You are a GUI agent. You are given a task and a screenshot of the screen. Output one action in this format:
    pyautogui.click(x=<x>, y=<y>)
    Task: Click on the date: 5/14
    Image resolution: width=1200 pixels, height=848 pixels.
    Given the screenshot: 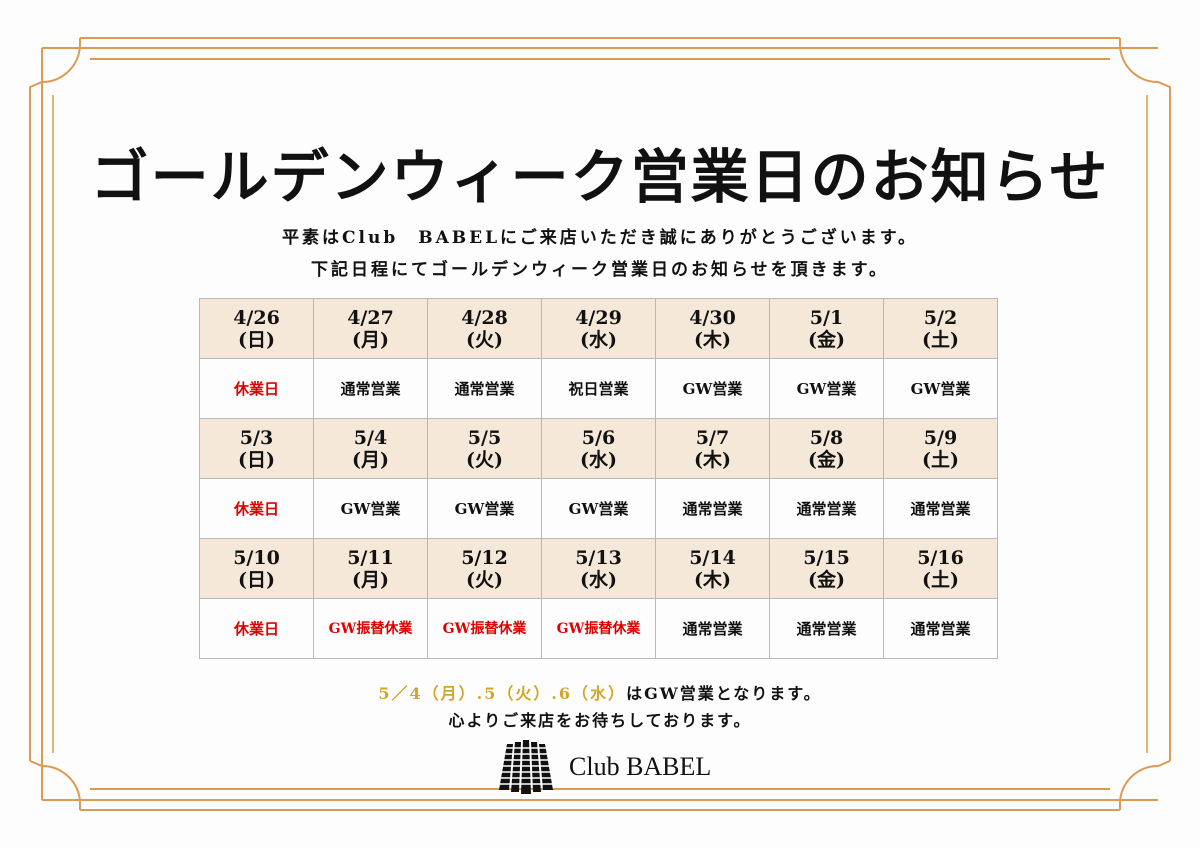 What is the action you would take?
    pyautogui.click(x=712, y=557)
    